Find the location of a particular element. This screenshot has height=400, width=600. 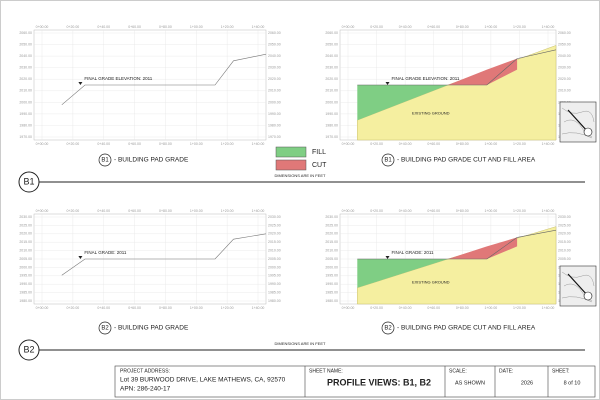

grade-annotation: FINAL GRADE ELEVATION: 2011 is located at coordinates (426, 78).